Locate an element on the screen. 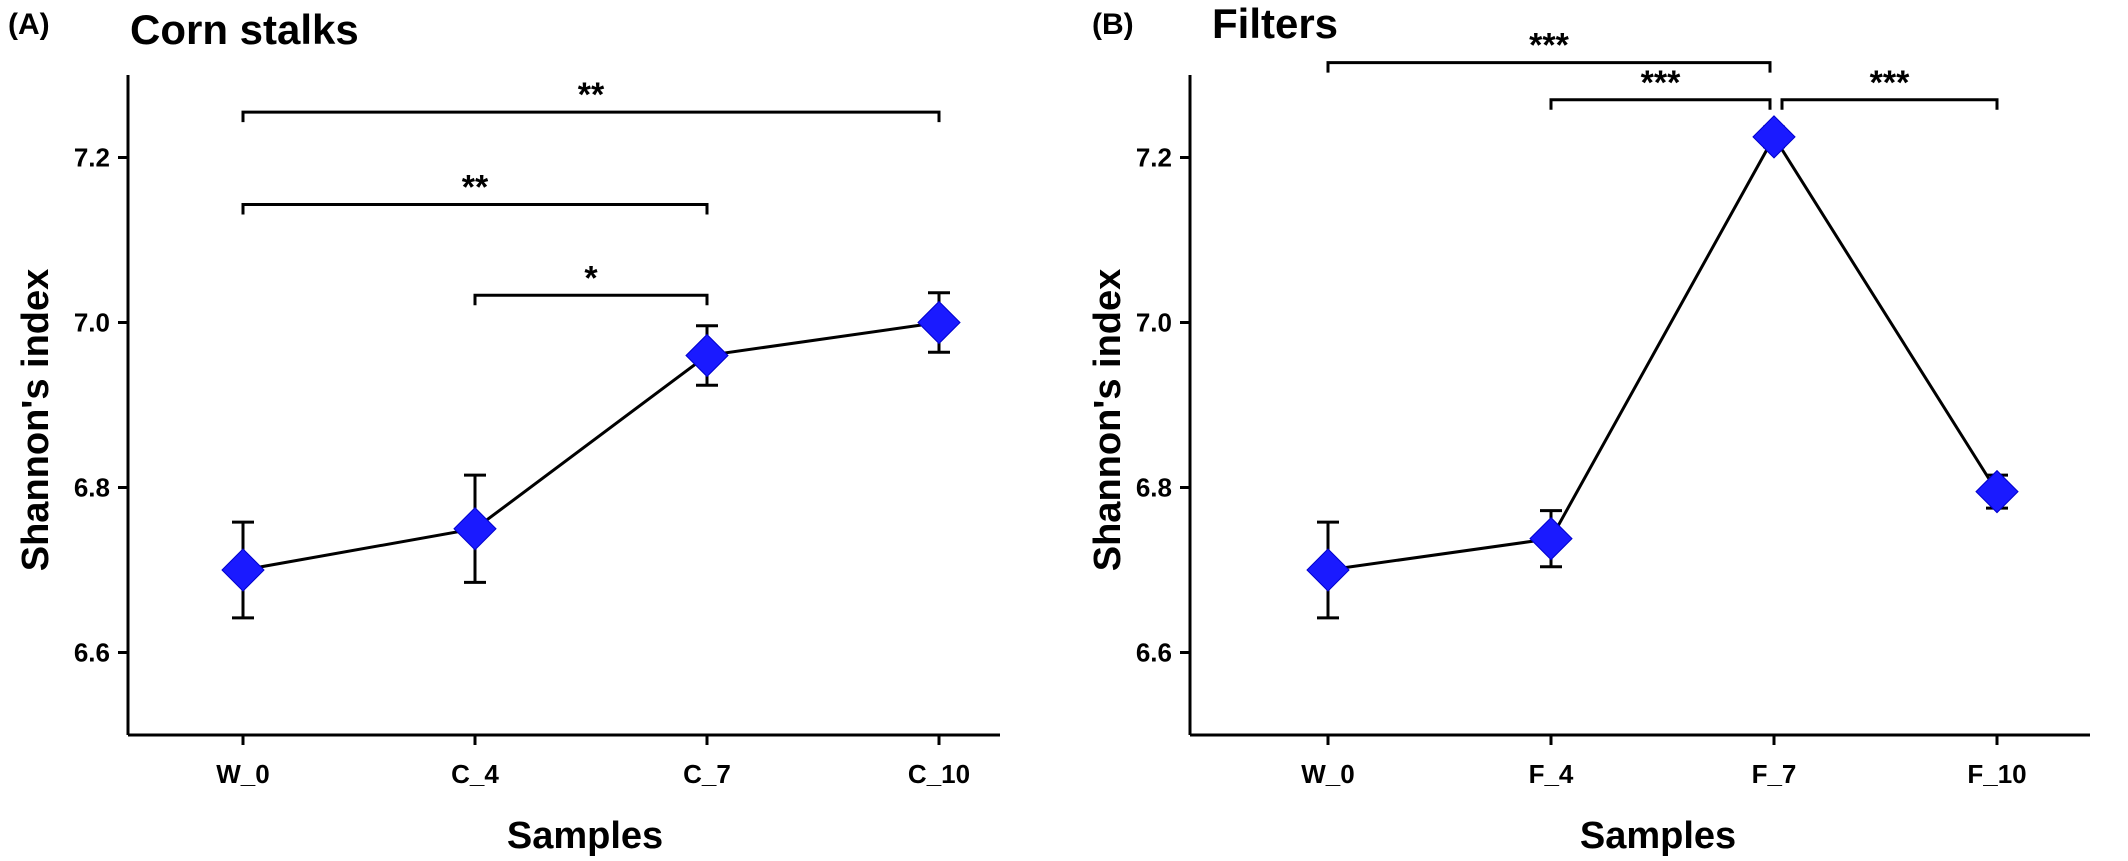 The image size is (2128, 861). significance-bracket: * is located at coordinates (591, 282).